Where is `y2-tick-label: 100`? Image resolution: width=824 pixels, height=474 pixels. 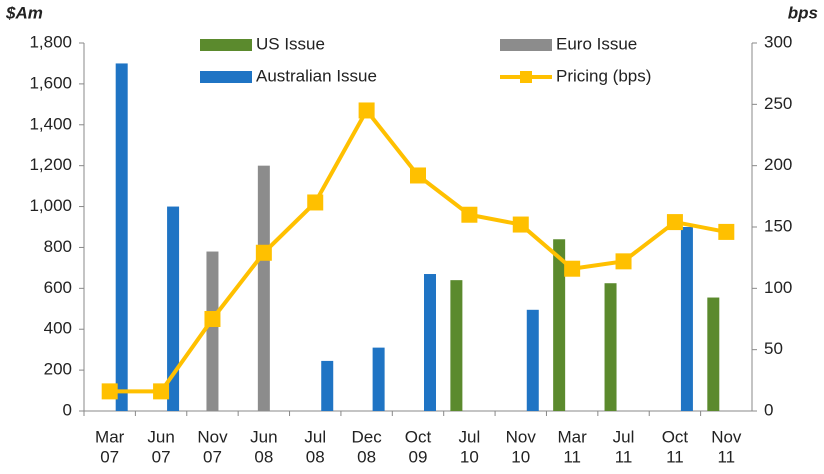
y2-tick-label: 100 is located at coordinates (778, 287).